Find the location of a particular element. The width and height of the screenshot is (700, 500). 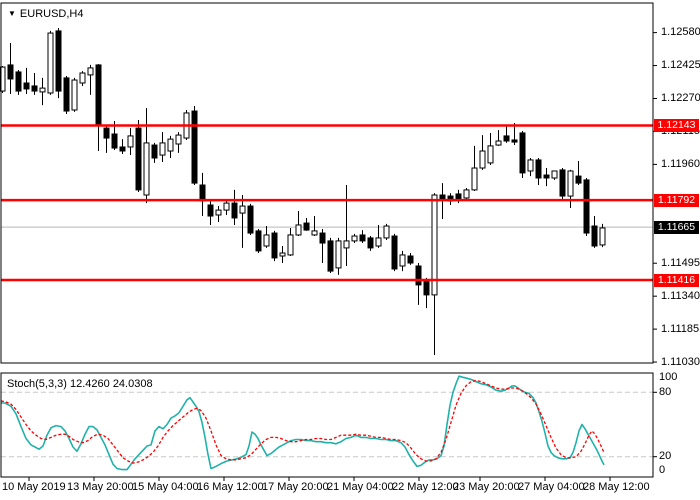

time-axis-label: 16 May 12:00 is located at coordinates (230, 487).